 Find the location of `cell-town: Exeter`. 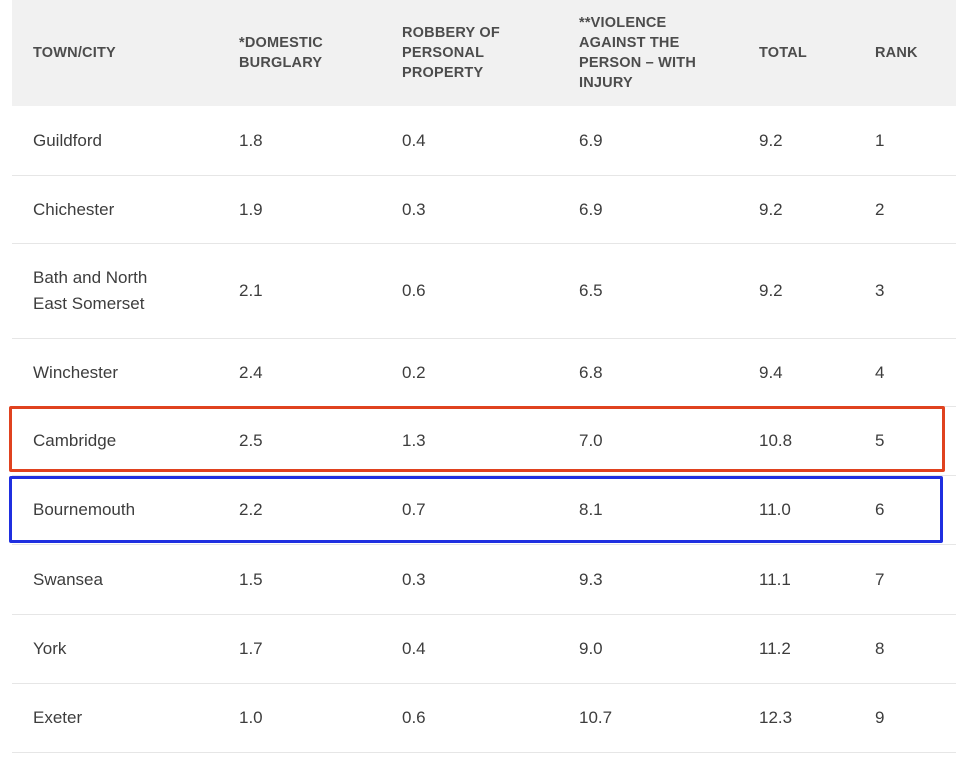

cell-town: Exeter is located at coordinates (58, 717).